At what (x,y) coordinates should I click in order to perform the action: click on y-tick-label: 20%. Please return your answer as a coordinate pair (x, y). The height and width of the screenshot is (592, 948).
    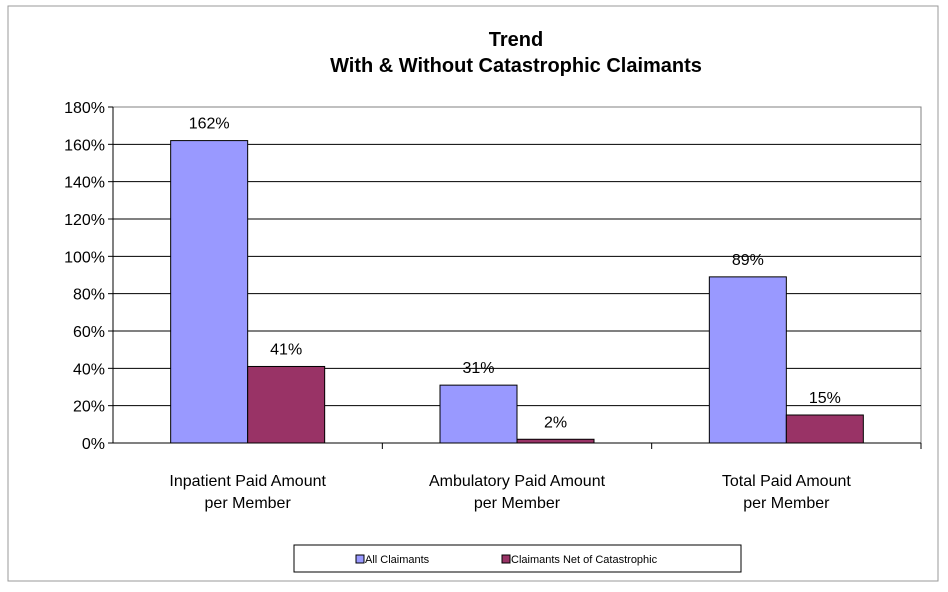
    Looking at the image, I should click on (89, 407).